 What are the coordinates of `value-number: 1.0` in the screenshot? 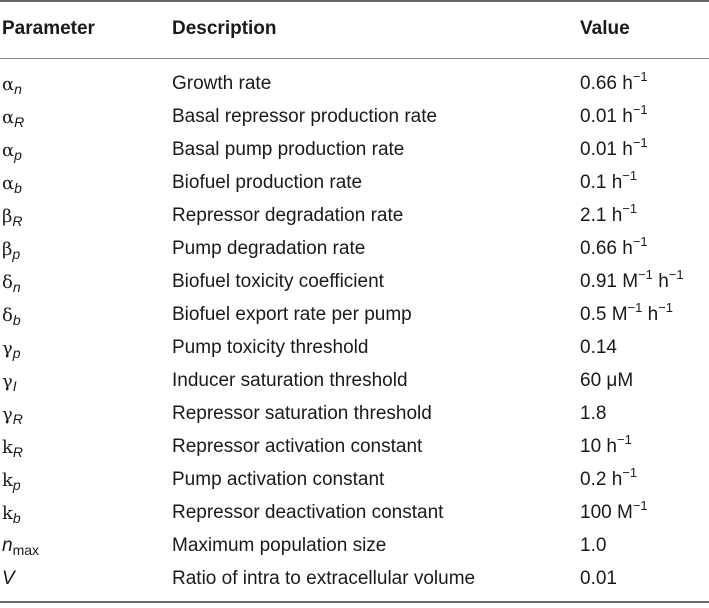 It's located at (593, 545).